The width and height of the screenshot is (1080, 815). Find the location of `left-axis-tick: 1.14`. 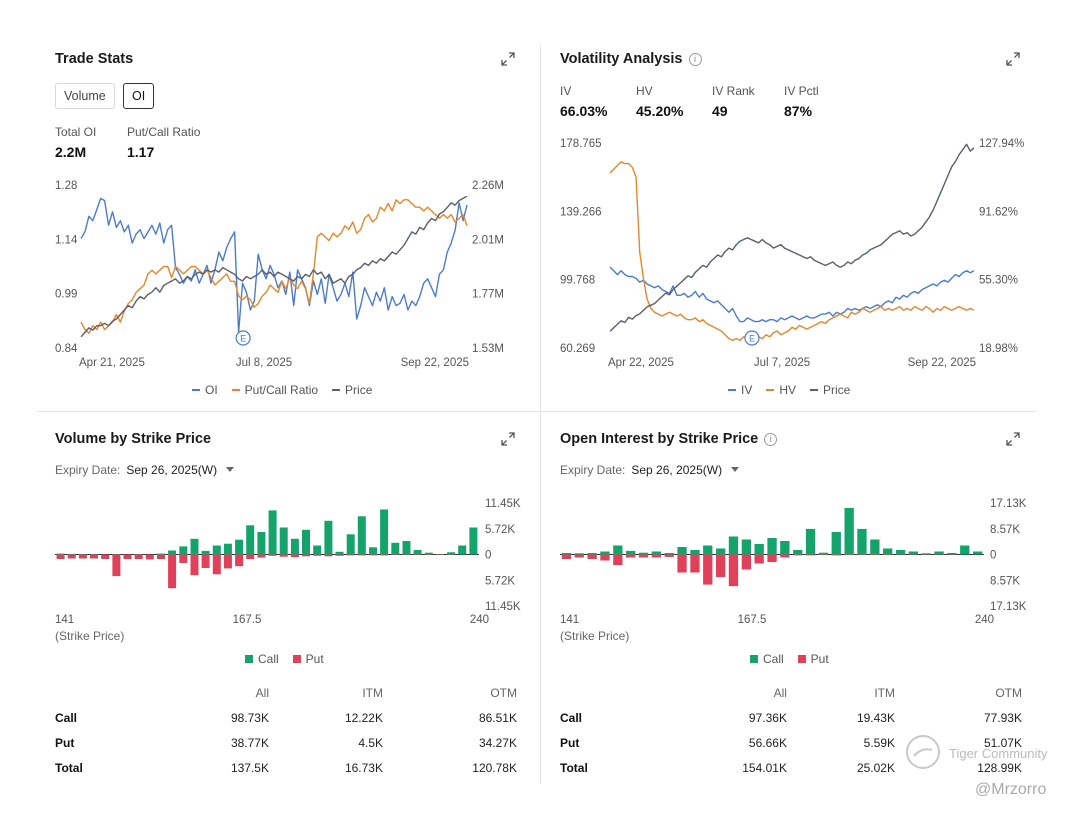

left-axis-tick: 1.14 is located at coordinates (66, 240).